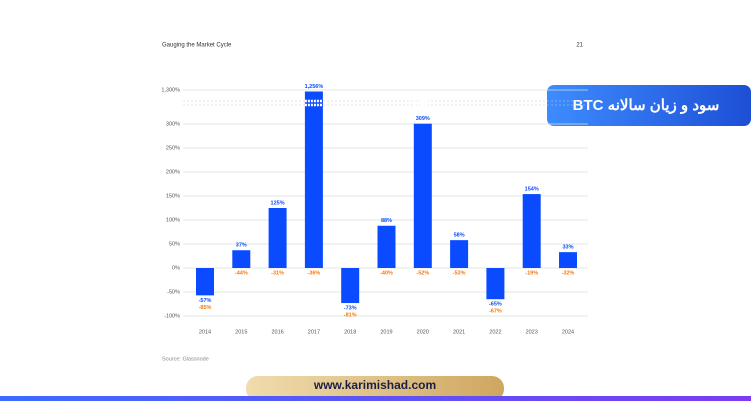 Image resolution: width=751 pixels, height=406 pixels. What do you see at coordinates (176, 268) in the screenshot?
I see `y-tick-label: 0%` at bounding box center [176, 268].